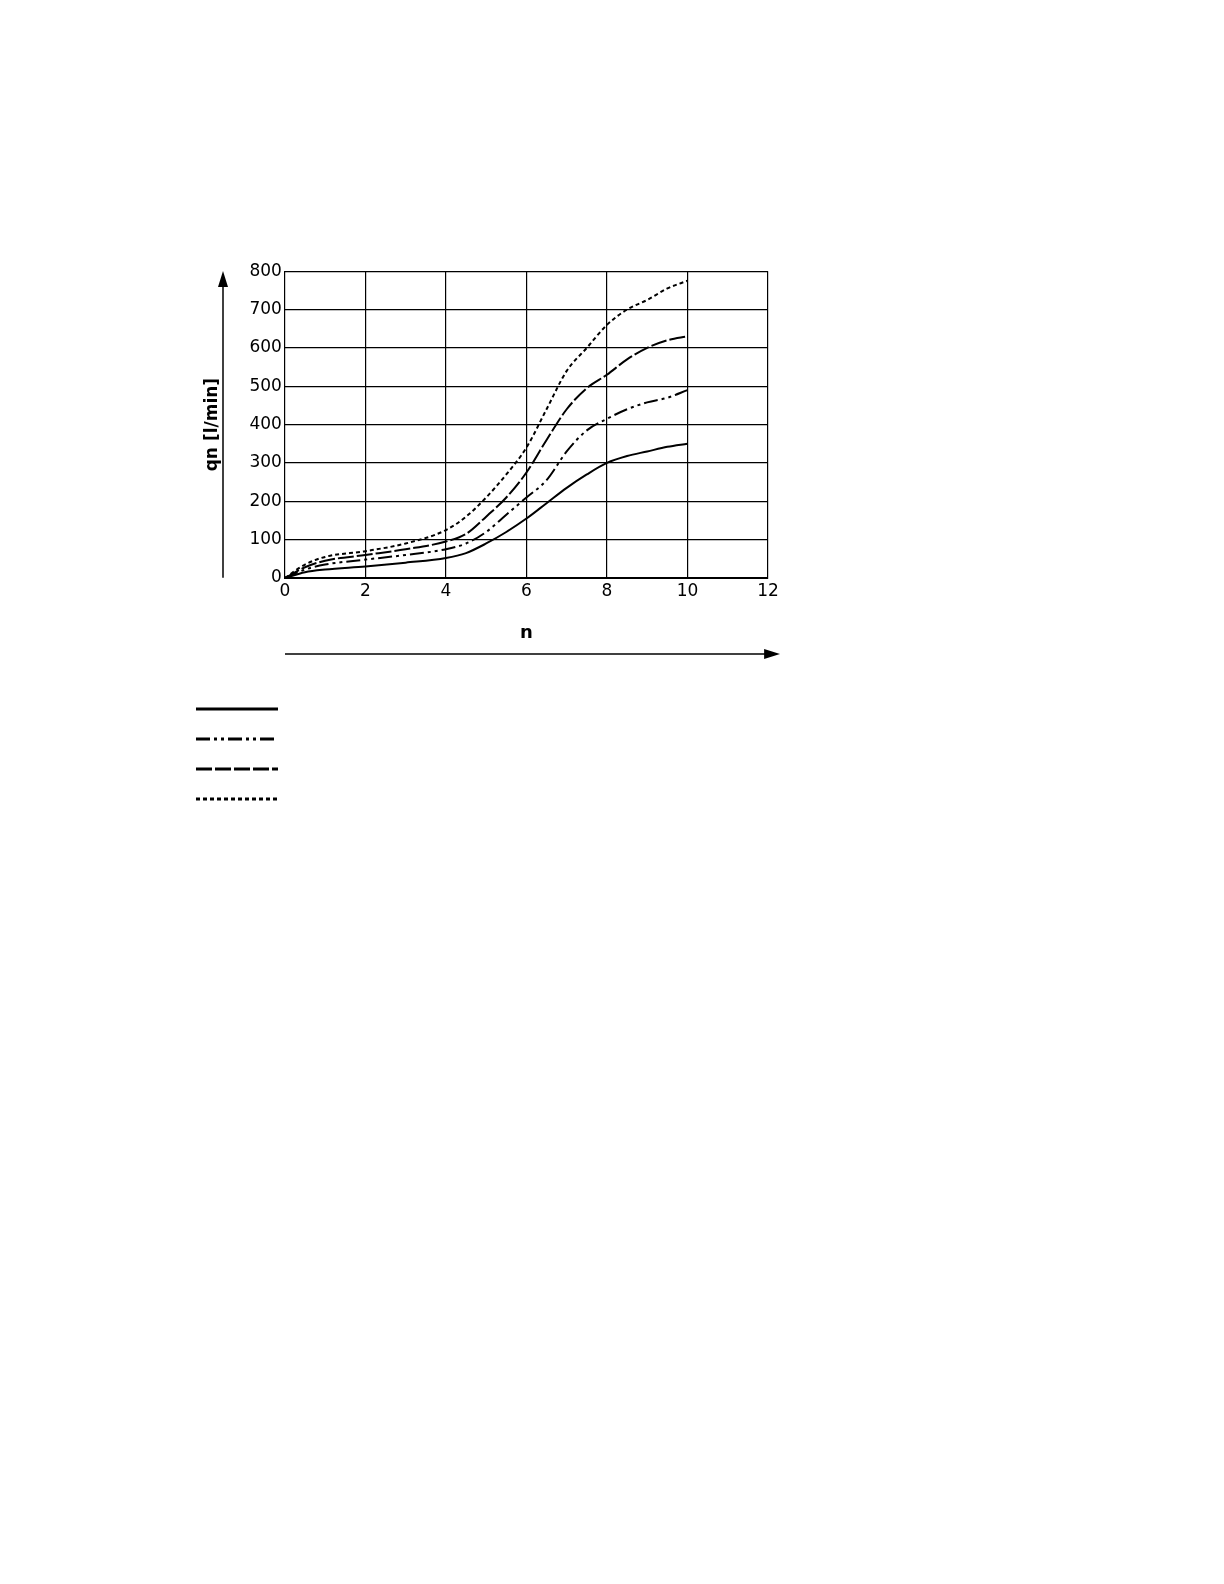  Describe the element at coordinates (265, 538) in the screenshot. I see `y-tick-label: 100` at that location.